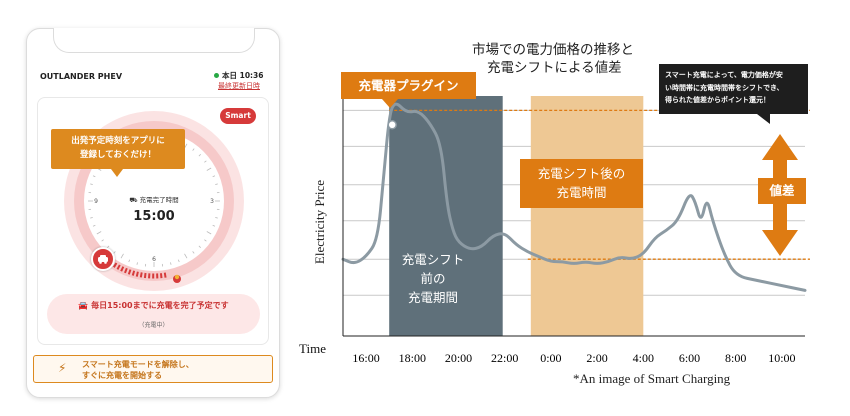  What do you see at coordinates (81, 76) in the screenshot?
I see `vehicle-model-label: OUTLANDER PHEV` at bounding box center [81, 76].